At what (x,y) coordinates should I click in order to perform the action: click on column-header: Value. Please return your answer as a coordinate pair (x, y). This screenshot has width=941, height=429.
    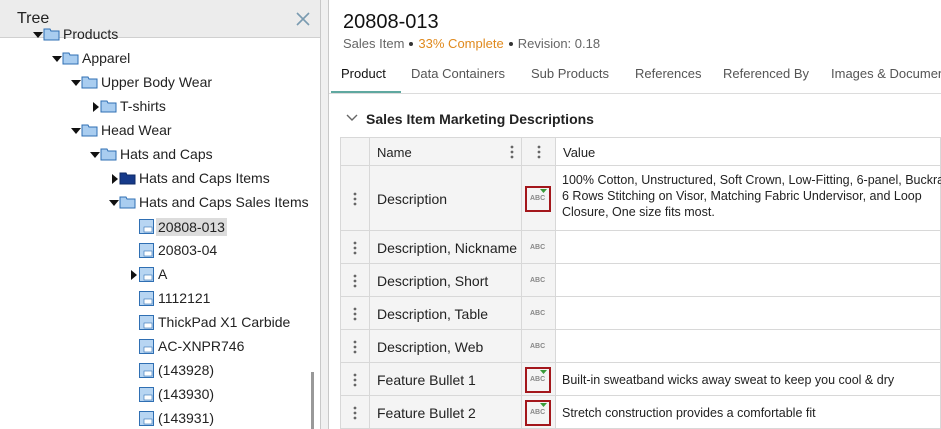
    Looking at the image, I should click on (579, 152).